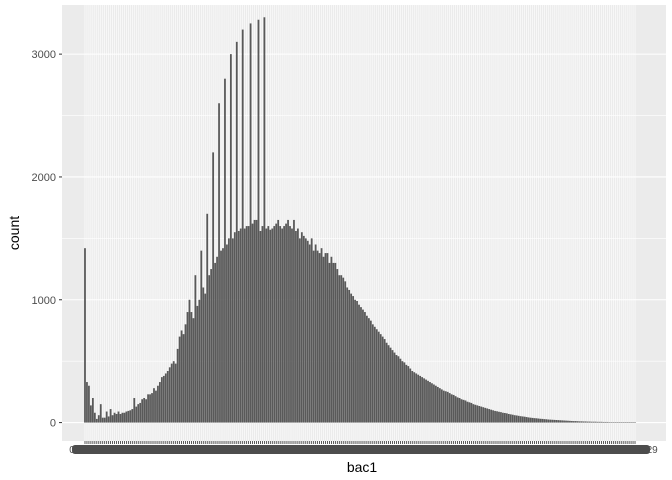 The width and height of the screenshot is (672, 480). I want to click on y-tick-label: 1000, so click(44, 301).